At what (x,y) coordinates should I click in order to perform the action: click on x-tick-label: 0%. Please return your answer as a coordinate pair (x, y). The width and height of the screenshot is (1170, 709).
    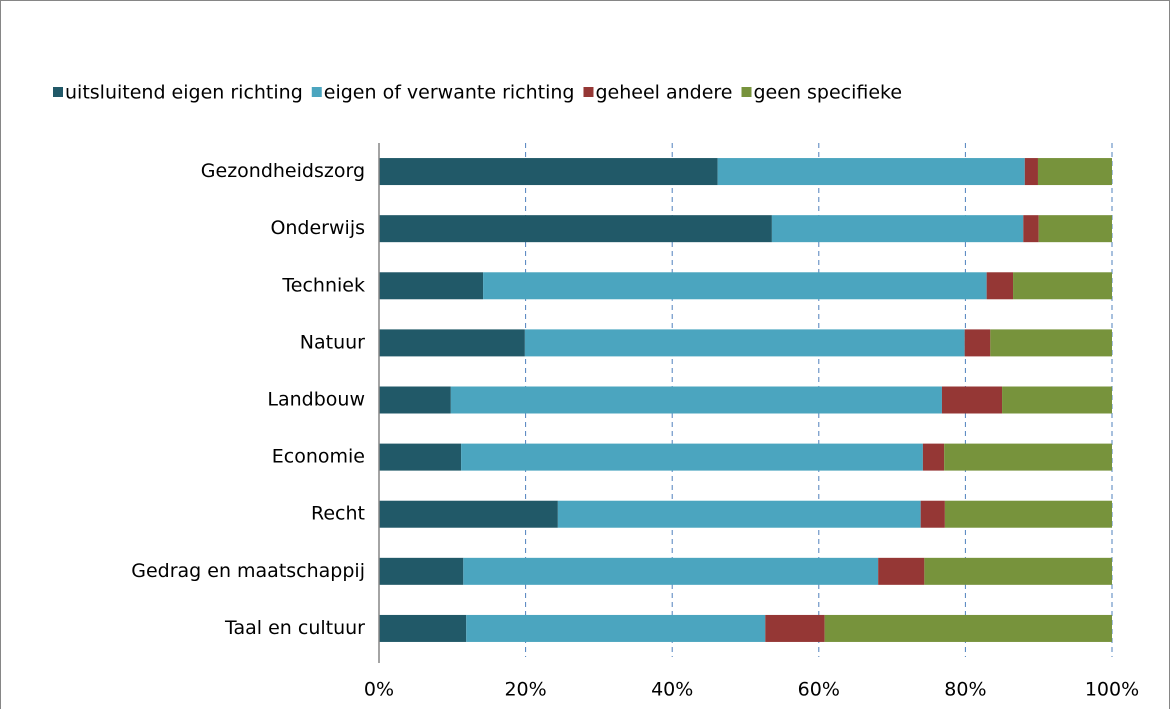
    Looking at the image, I should click on (379, 690).